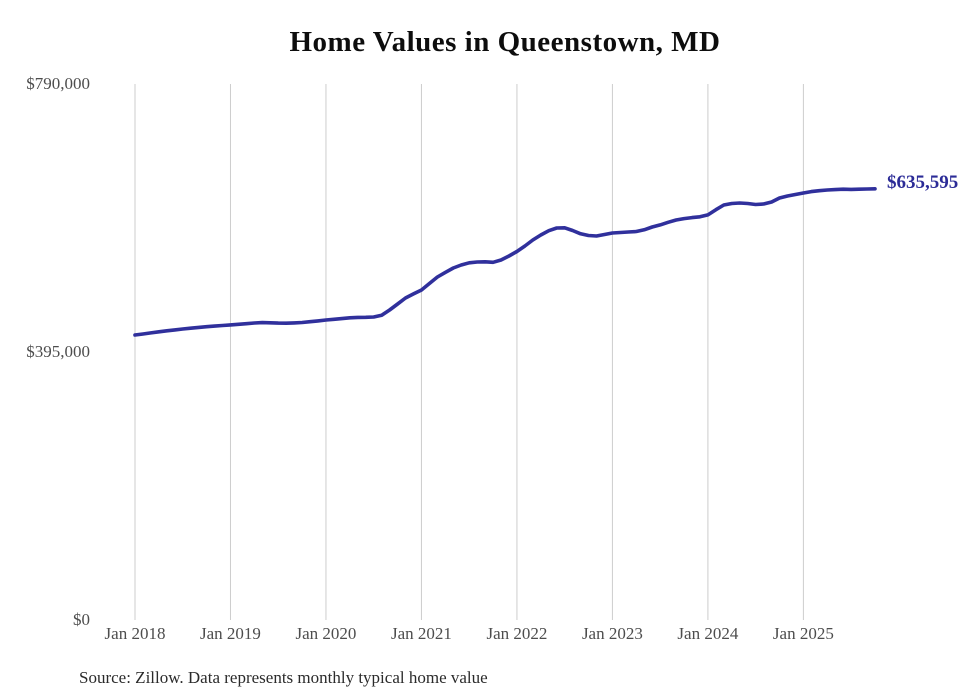 Image resolution: width=980 pixels, height=699 pixels. What do you see at coordinates (135, 633) in the screenshot?
I see `x-tick-label: Jan 2018` at bounding box center [135, 633].